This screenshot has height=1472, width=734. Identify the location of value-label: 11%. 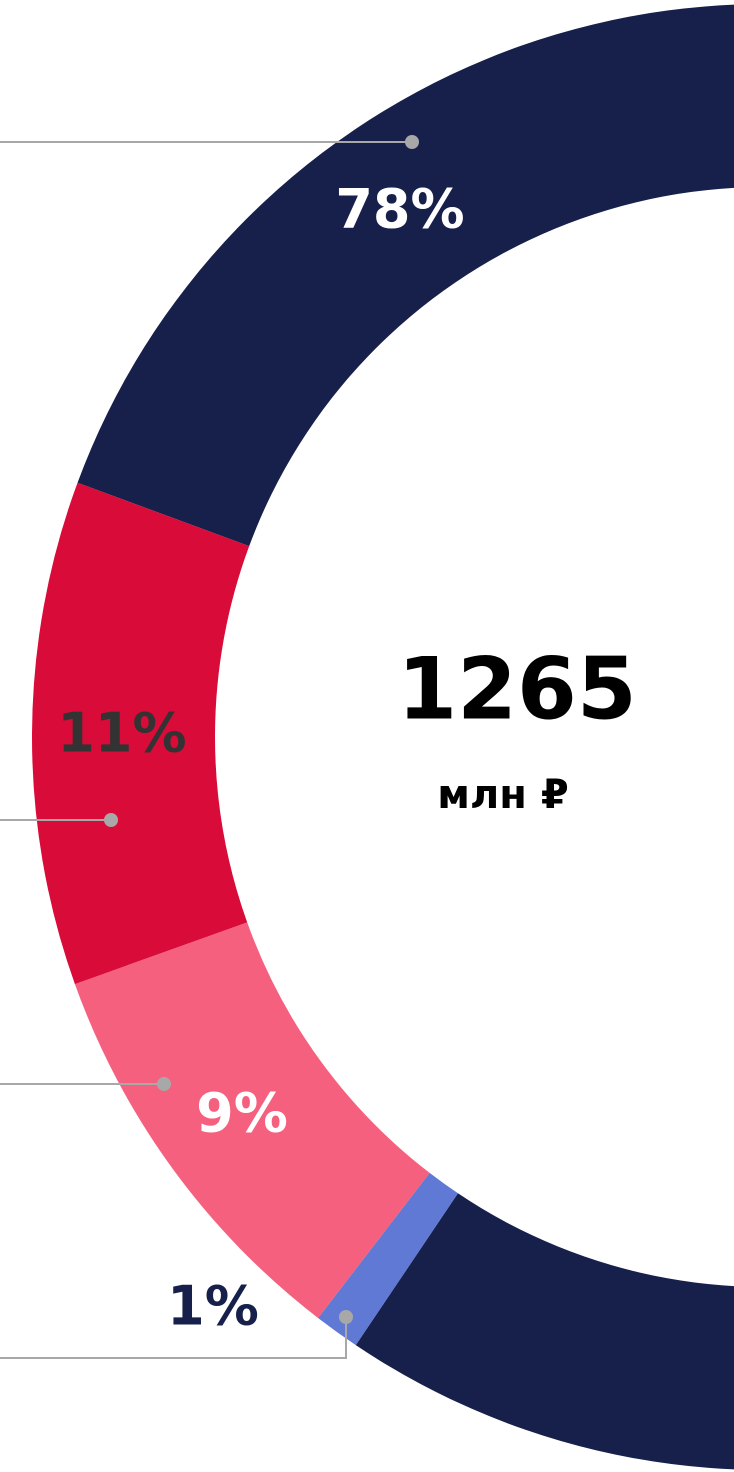
(121, 733).